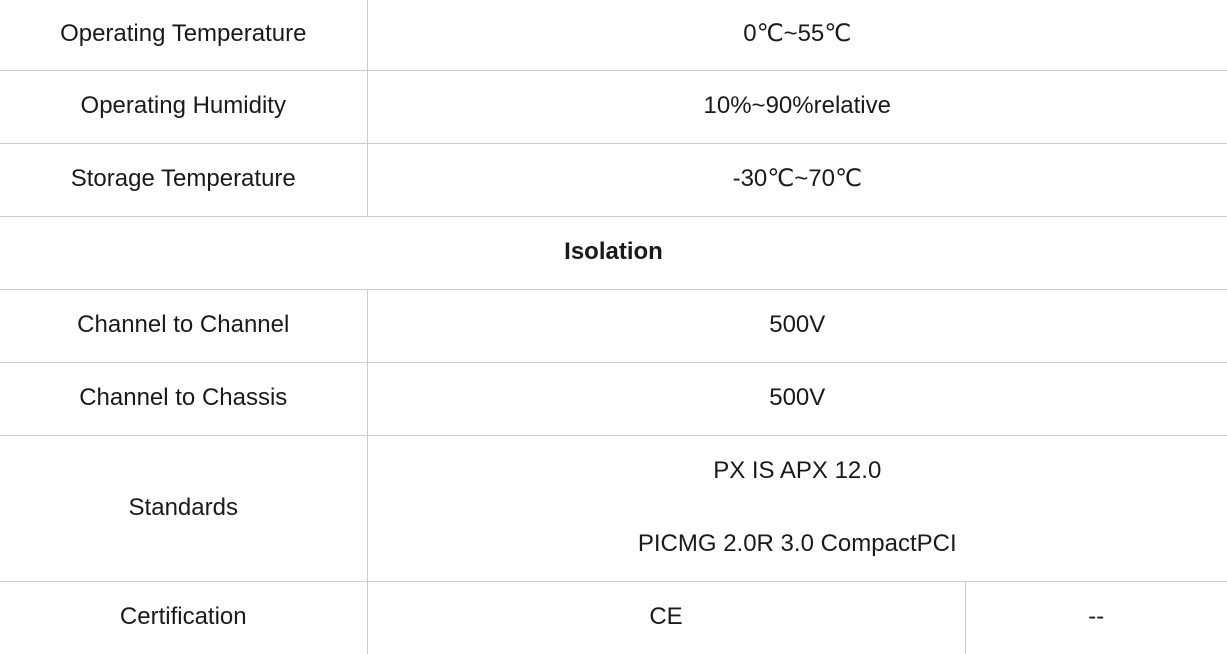 This screenshot has width=1227, height=654. Describe the element at coordinates (797, 544) in the screenshot. I see `standards-value-line: PICMG 2.0R 3.0 CompactPCI` at that location.